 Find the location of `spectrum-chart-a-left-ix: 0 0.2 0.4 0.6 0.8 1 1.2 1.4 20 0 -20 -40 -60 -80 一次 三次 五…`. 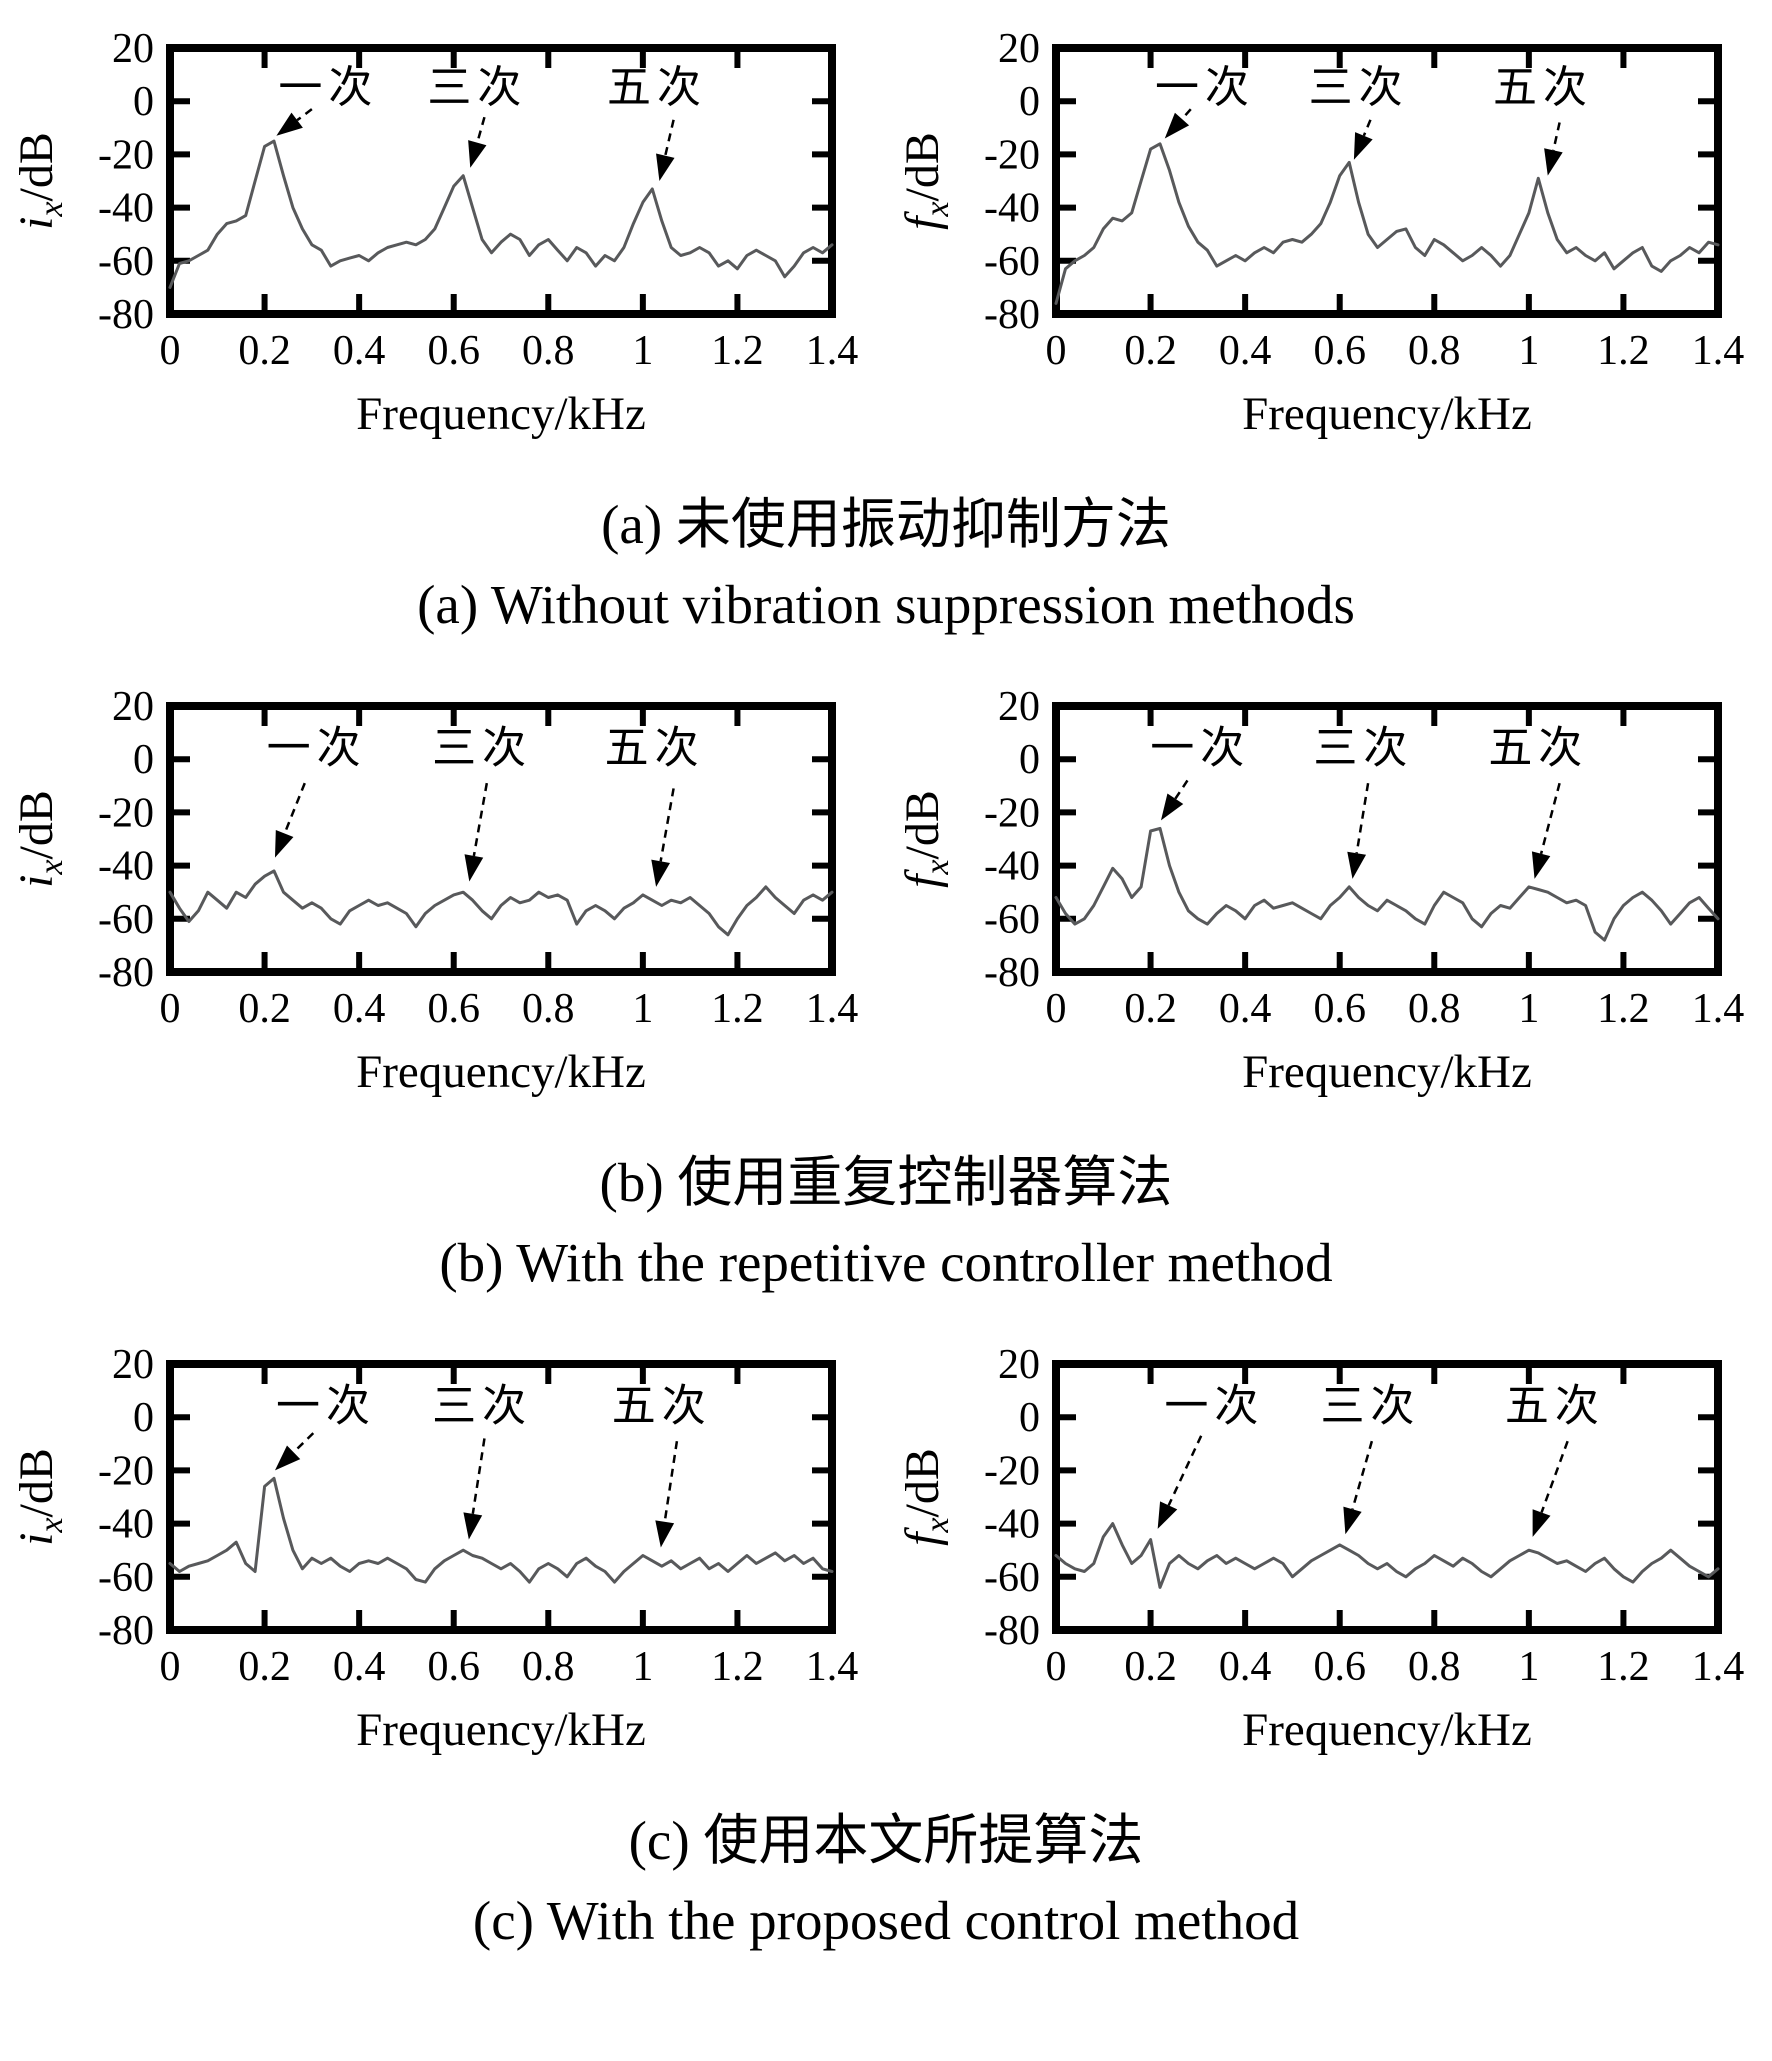

spectrum-chart-a-left-ix: 0 0.2 0.4 0.6 0.8 1 1.2 1.4 20 0 -20 -40 -60 -80 一次 三次 五… is located at coordinates (434, 233).